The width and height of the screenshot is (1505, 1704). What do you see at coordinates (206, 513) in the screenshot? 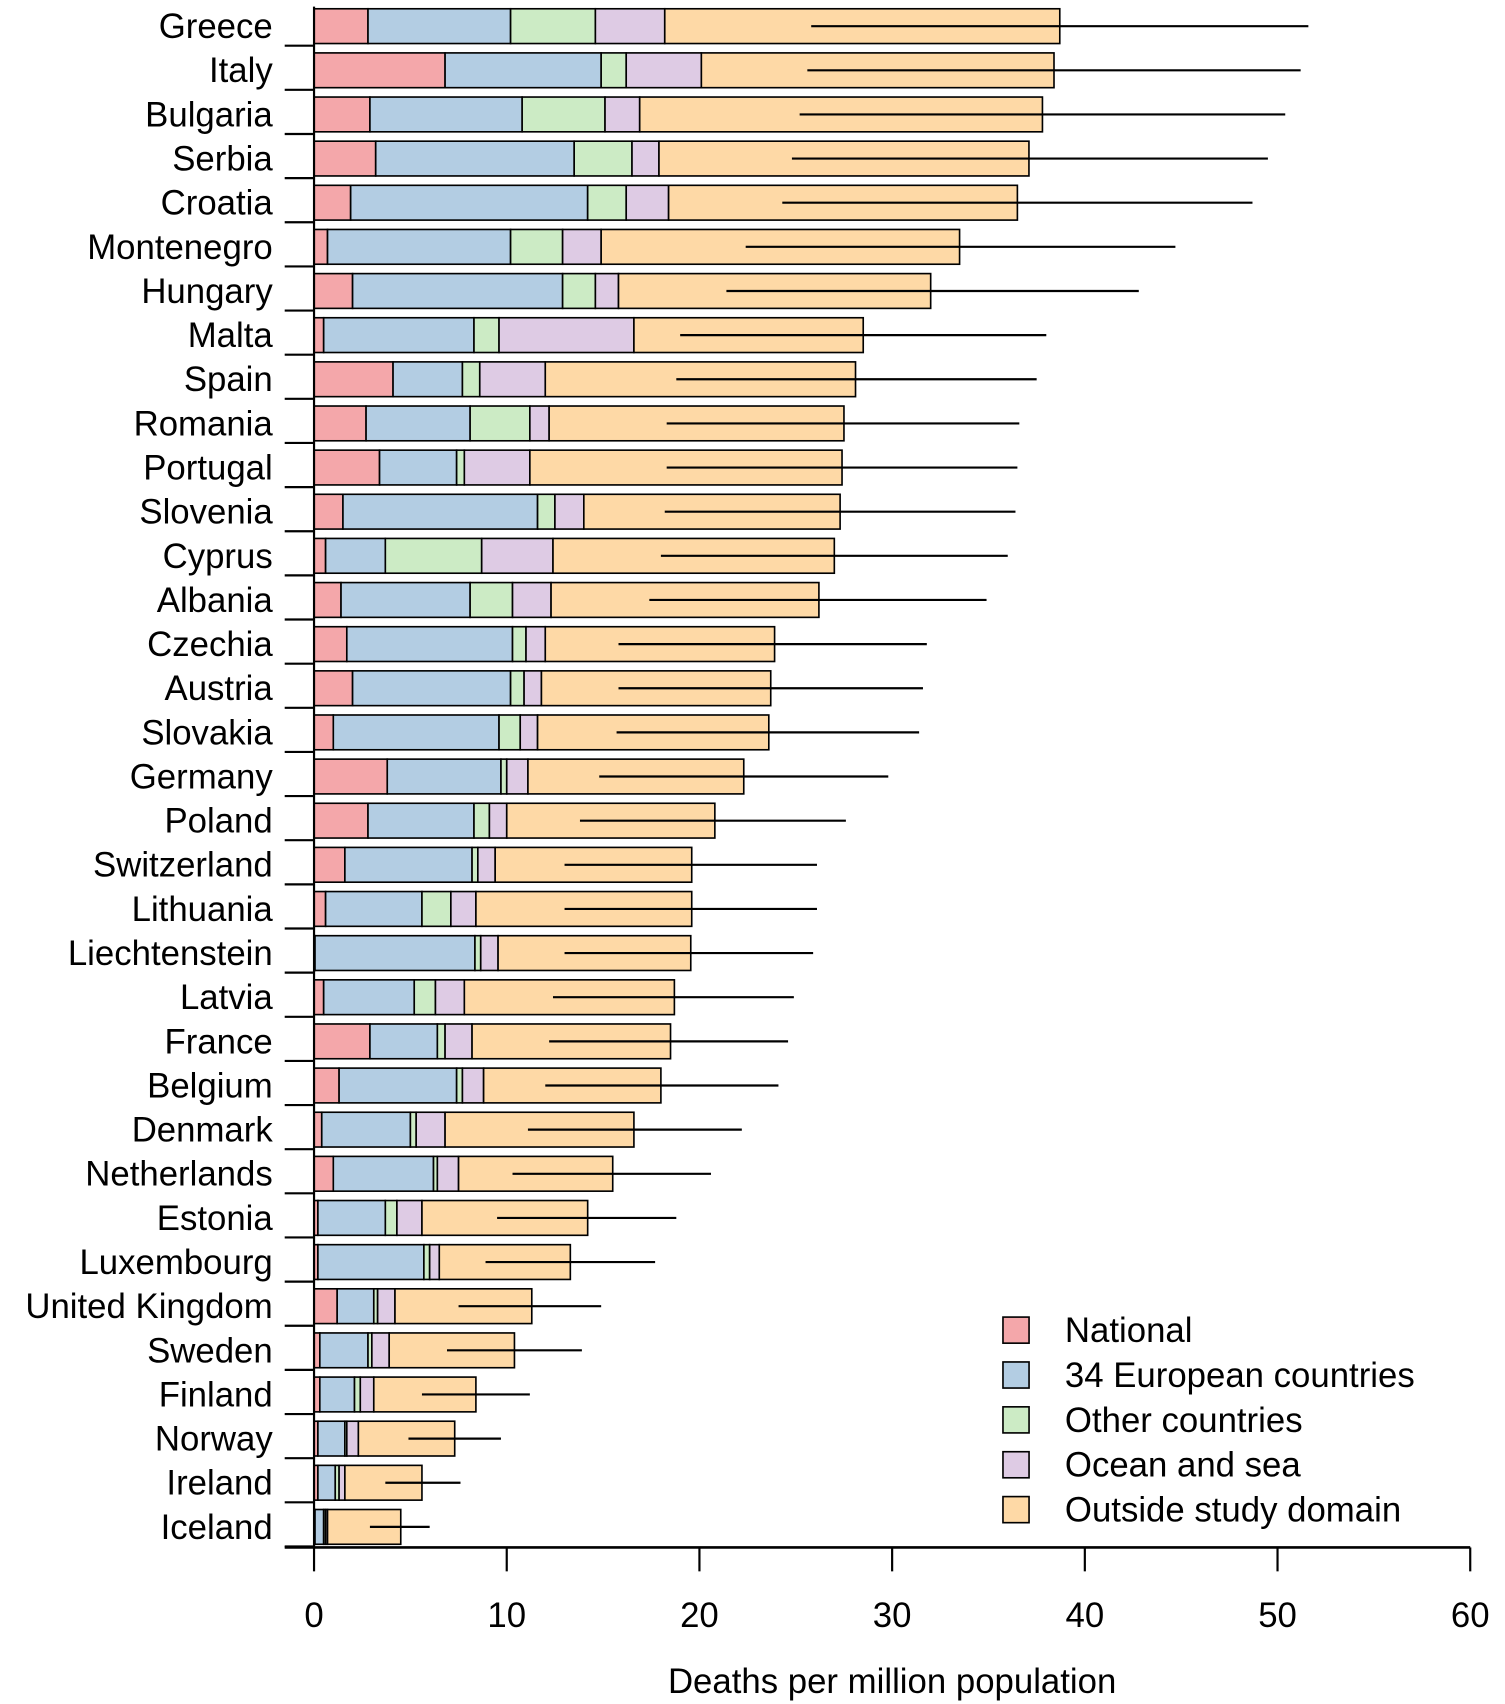
I see `category-label: Slovenia` at bounding box center [206, 513].